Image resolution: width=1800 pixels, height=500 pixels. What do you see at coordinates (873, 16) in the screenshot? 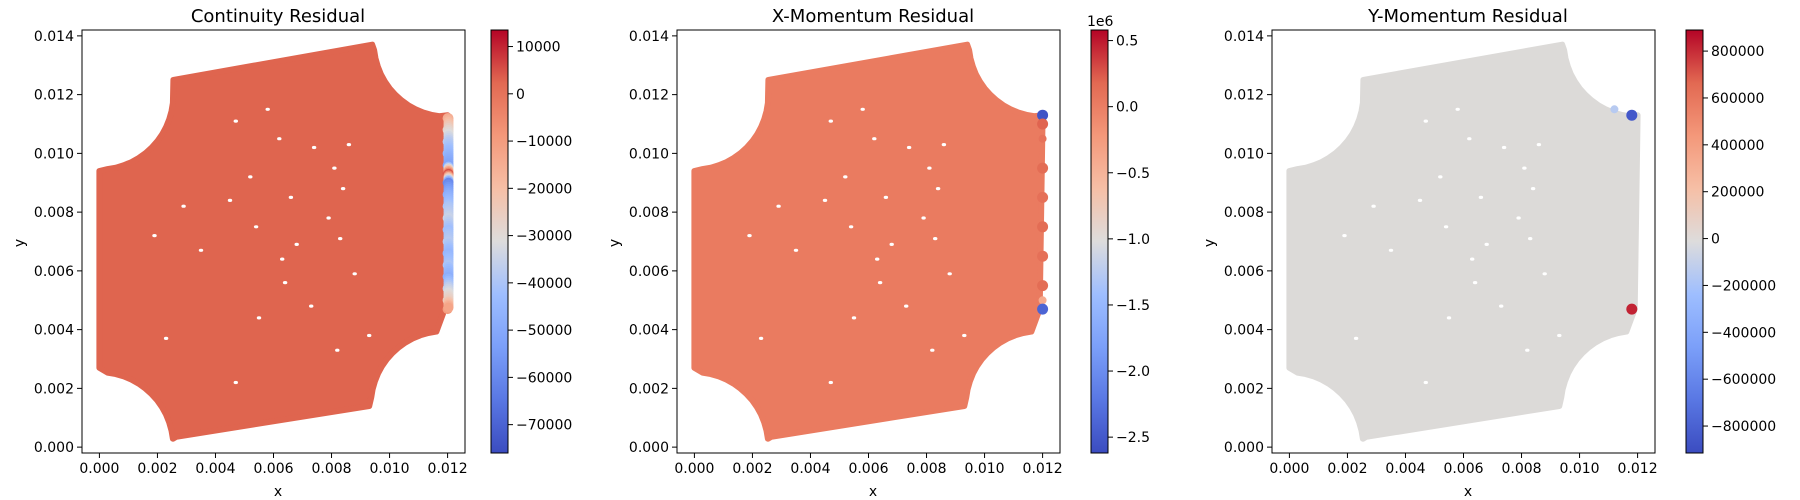
I see `chart-title: X-Momentum Residual` at bounding box center [873, 16].